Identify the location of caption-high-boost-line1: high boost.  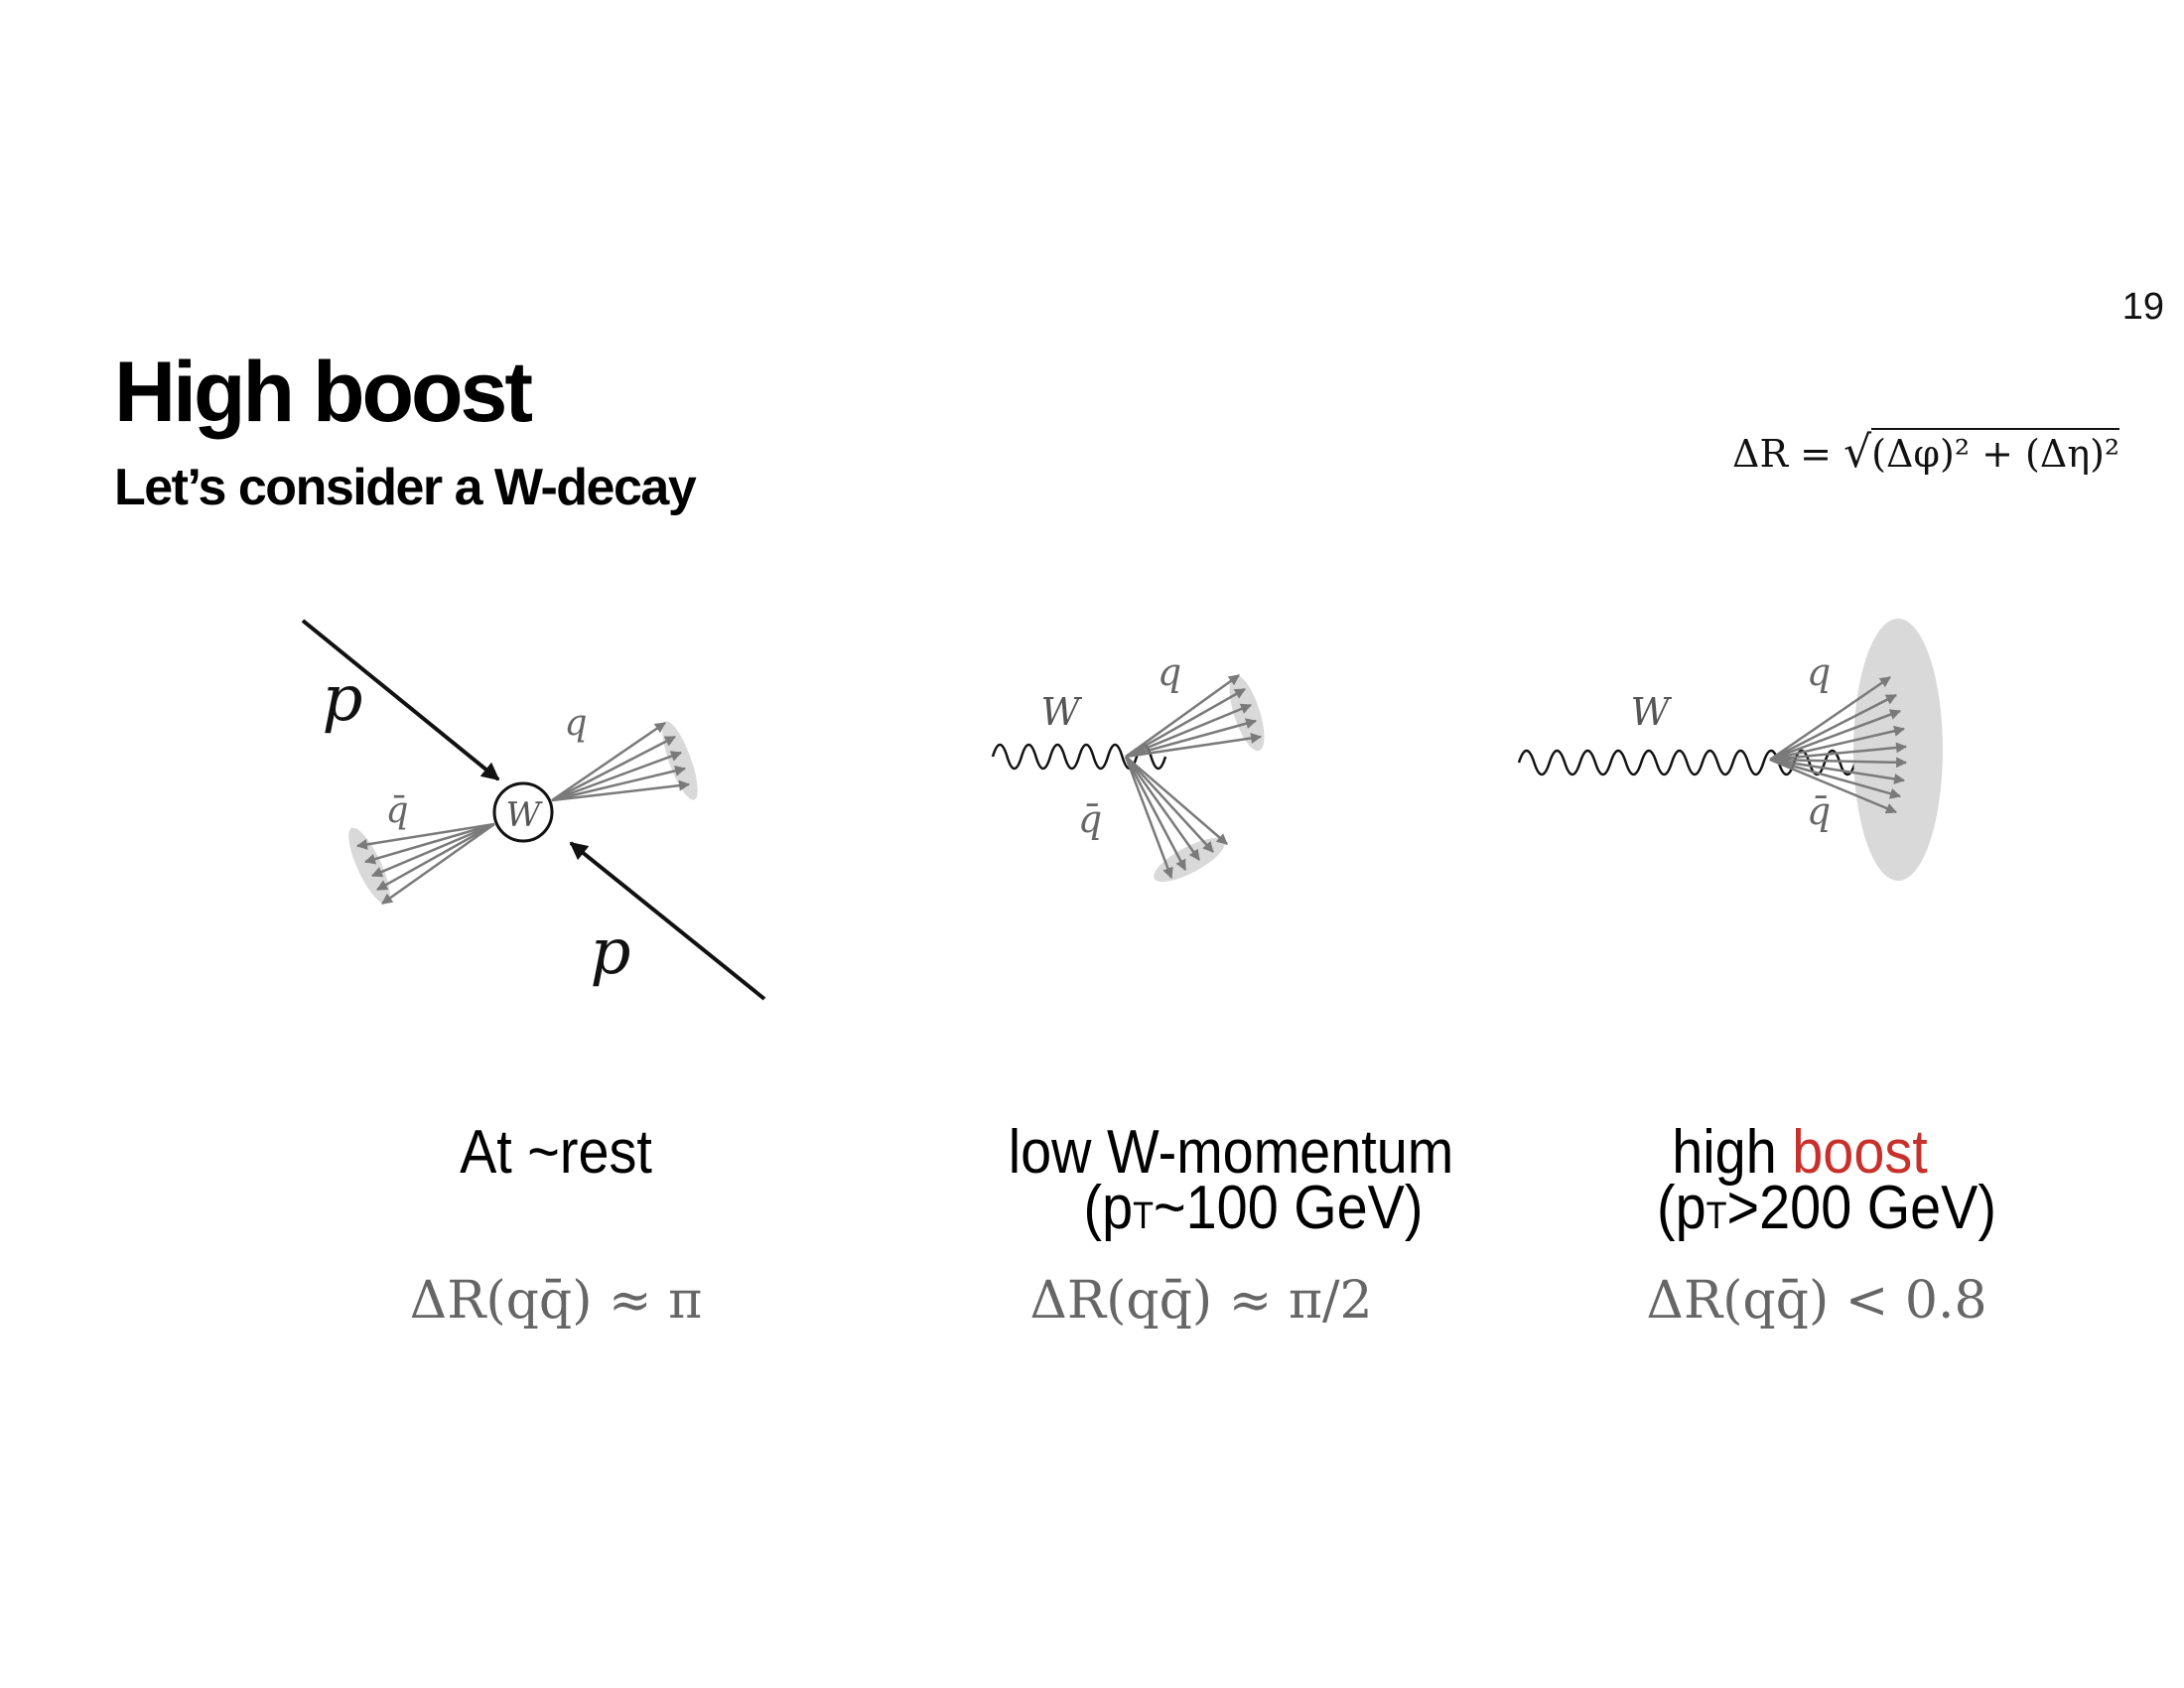
(1826, 1153).